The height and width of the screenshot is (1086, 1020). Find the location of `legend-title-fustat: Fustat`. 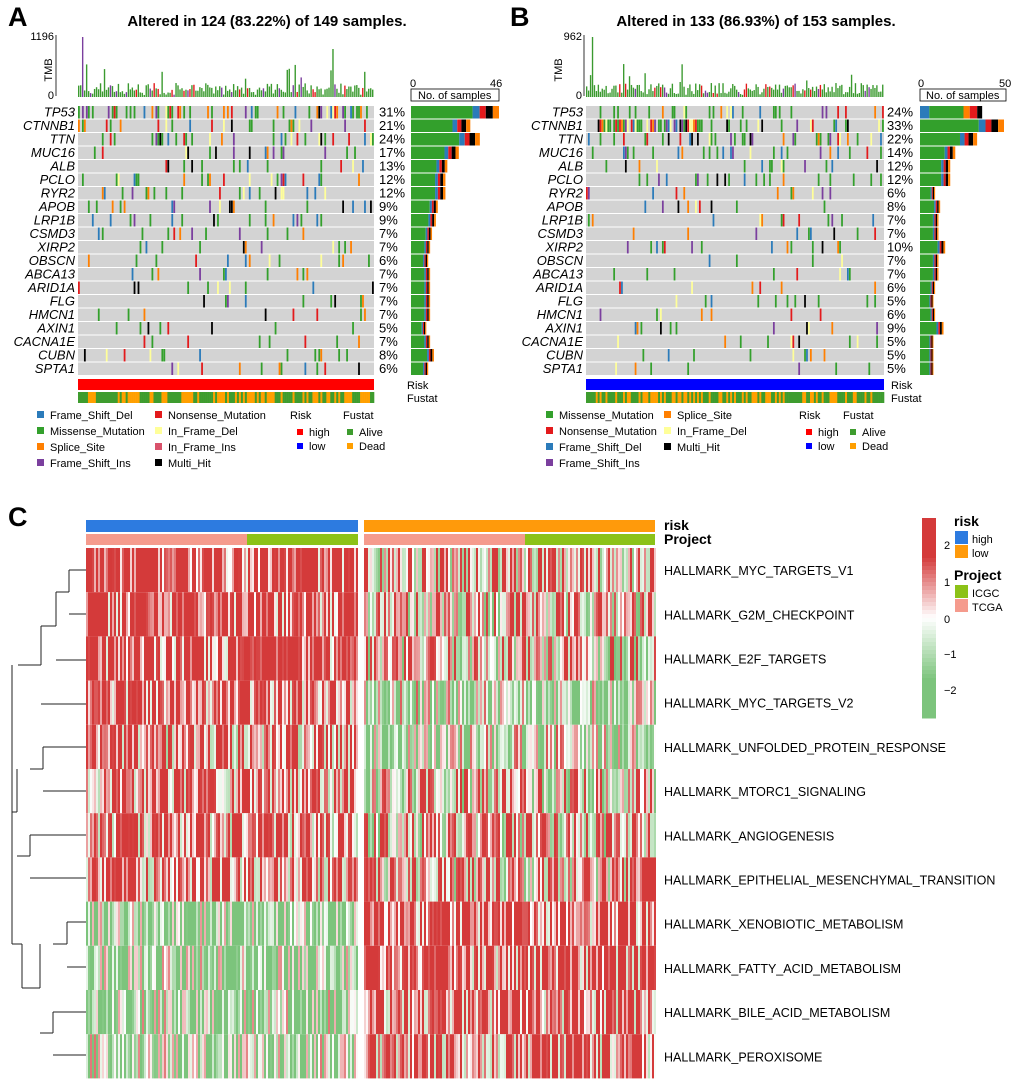

legend-title-fustat: Fustat is located at coordinates (358, 416).